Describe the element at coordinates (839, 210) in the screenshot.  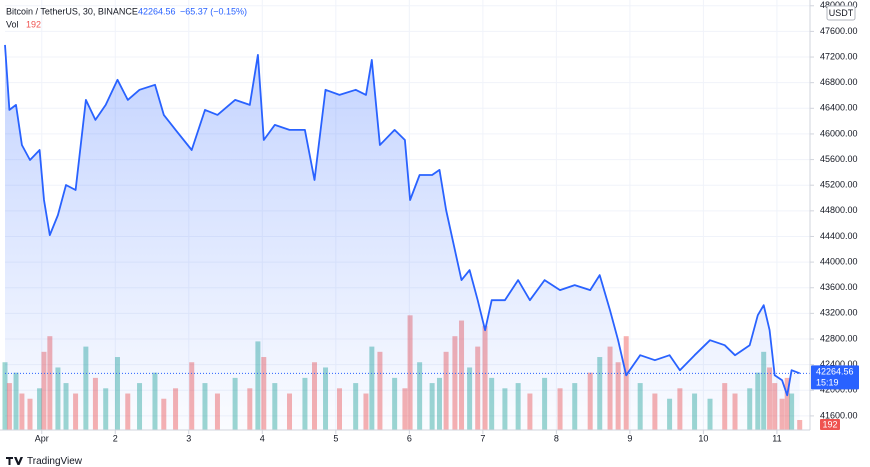
I see `y-tick-label: 44800.00` at that location.